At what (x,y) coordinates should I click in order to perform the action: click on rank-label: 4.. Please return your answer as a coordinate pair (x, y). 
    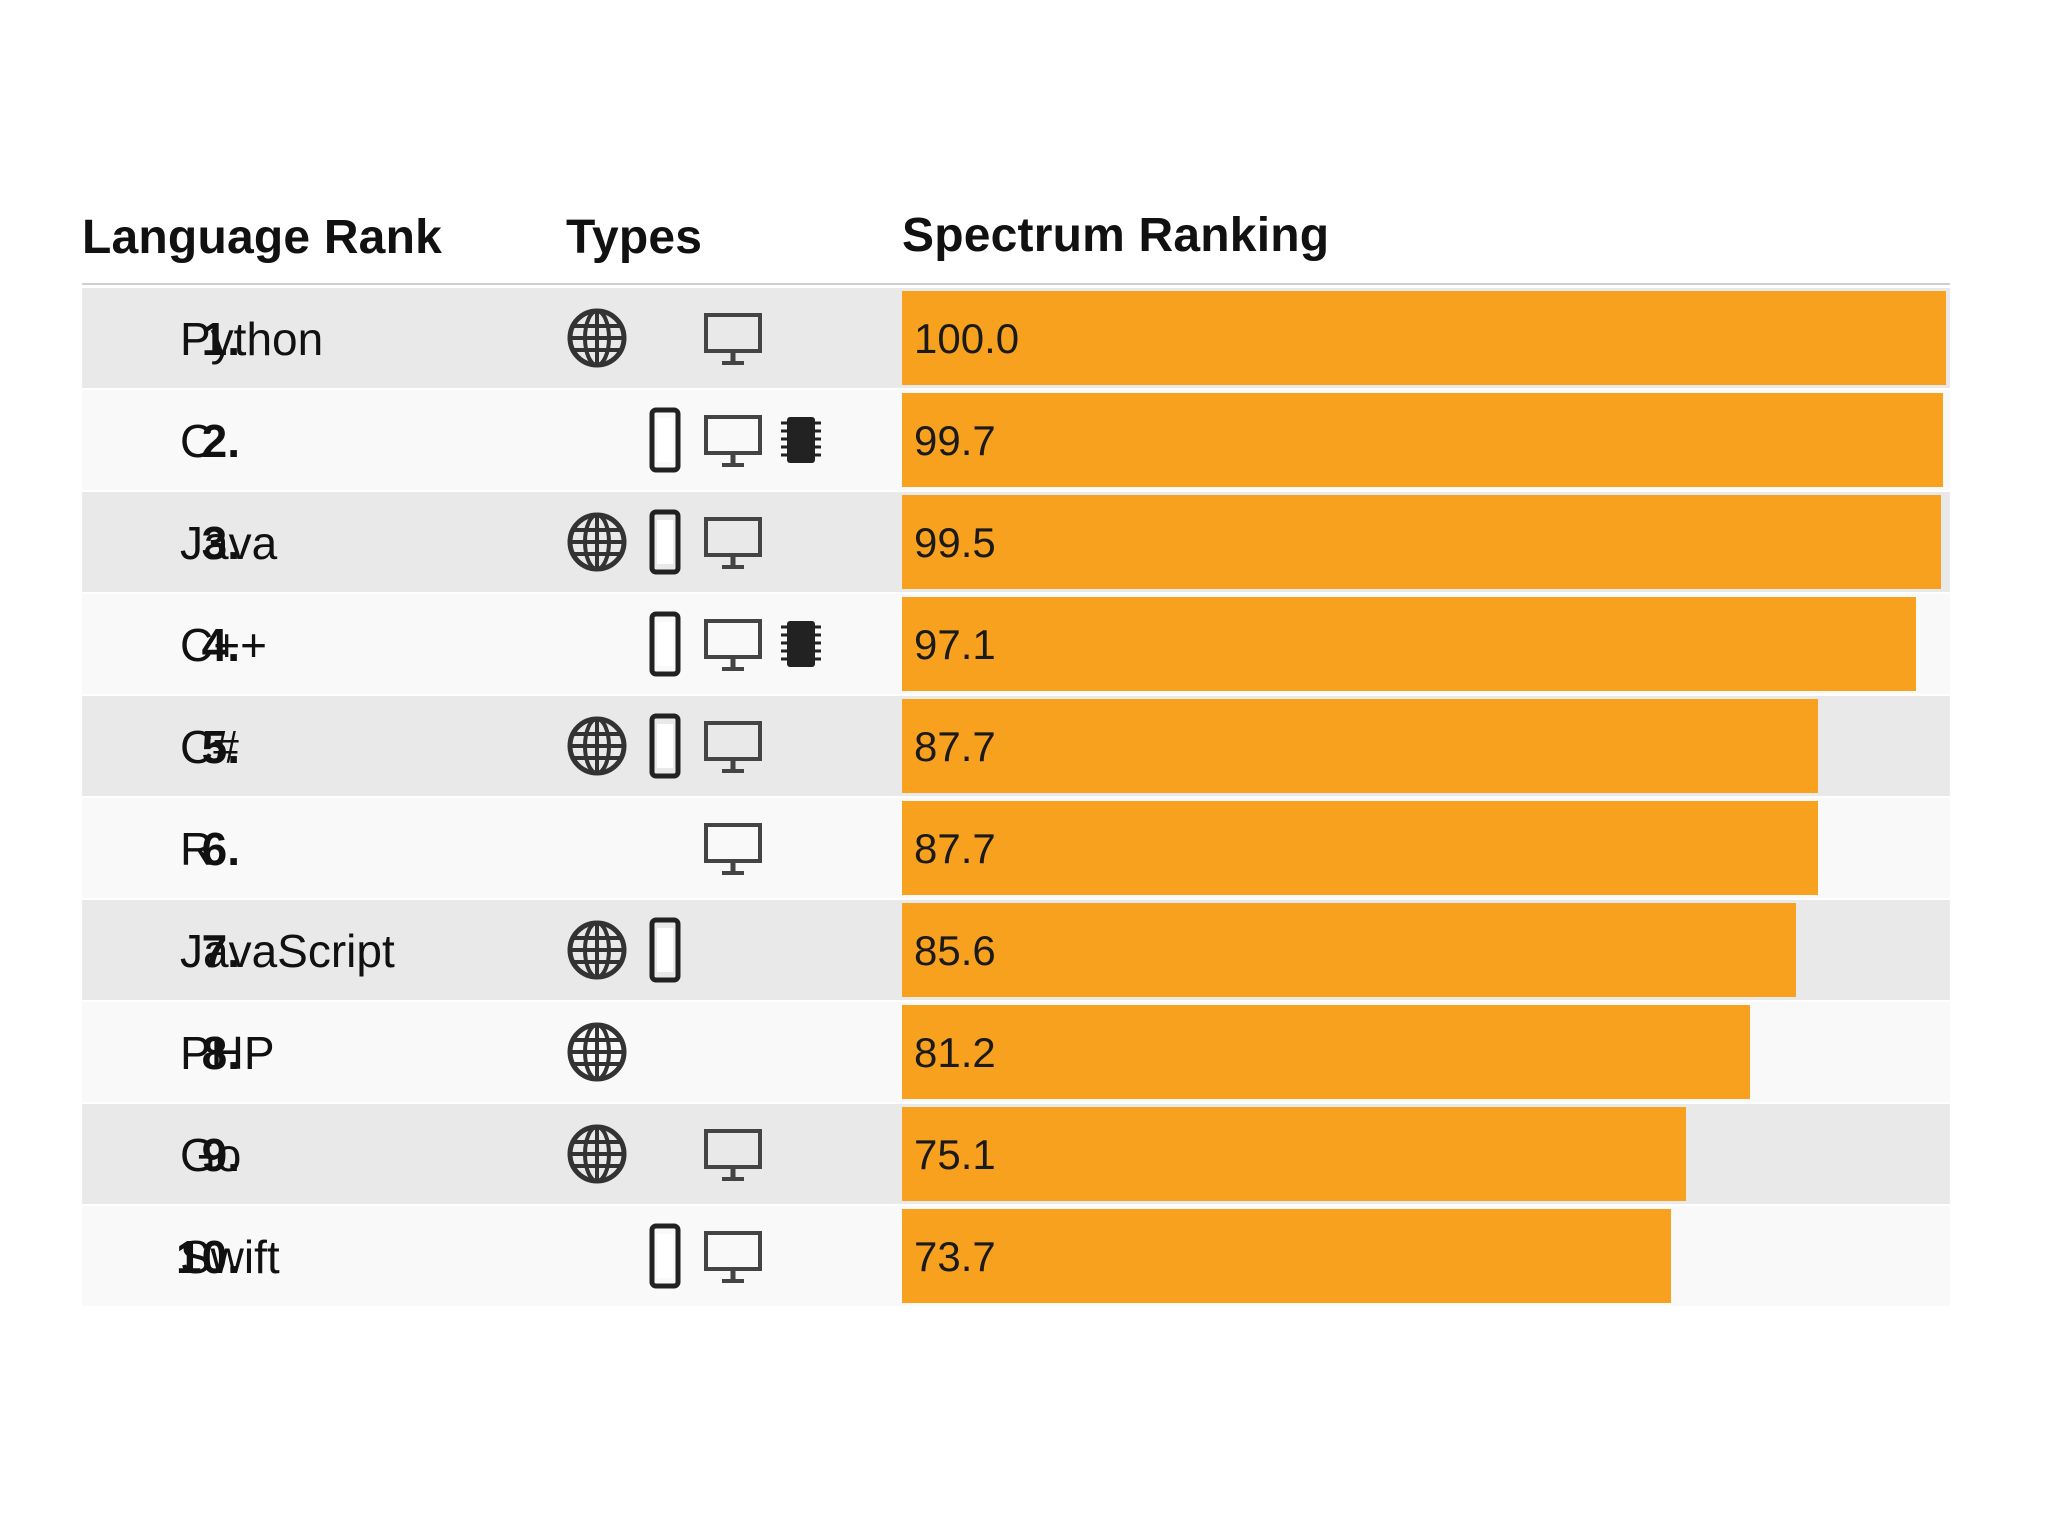
    Looking at the image, I should click on (220, 645).